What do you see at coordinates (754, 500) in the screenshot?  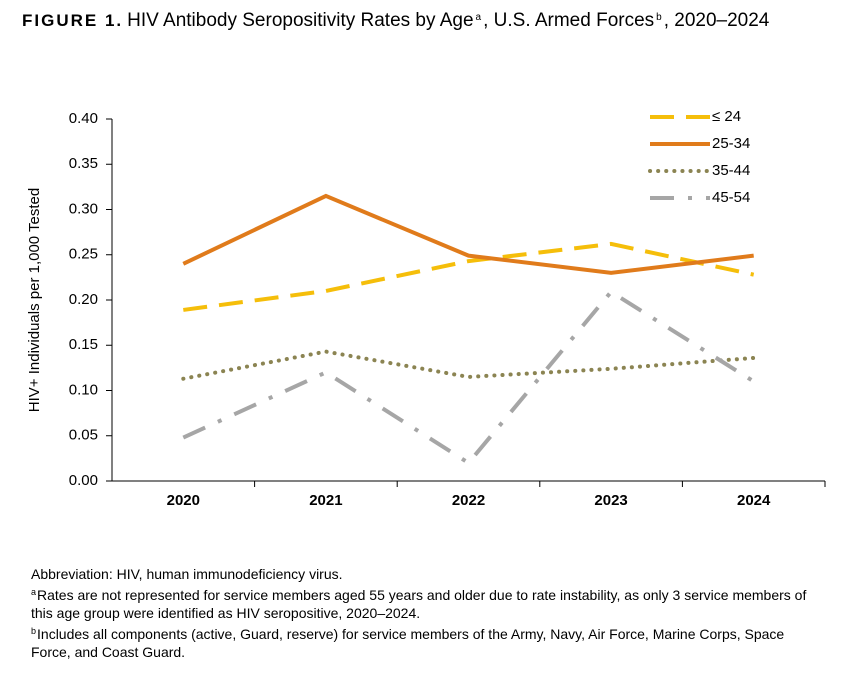 I see `x-tick-label: 2024` at bounding box center [754, 500].